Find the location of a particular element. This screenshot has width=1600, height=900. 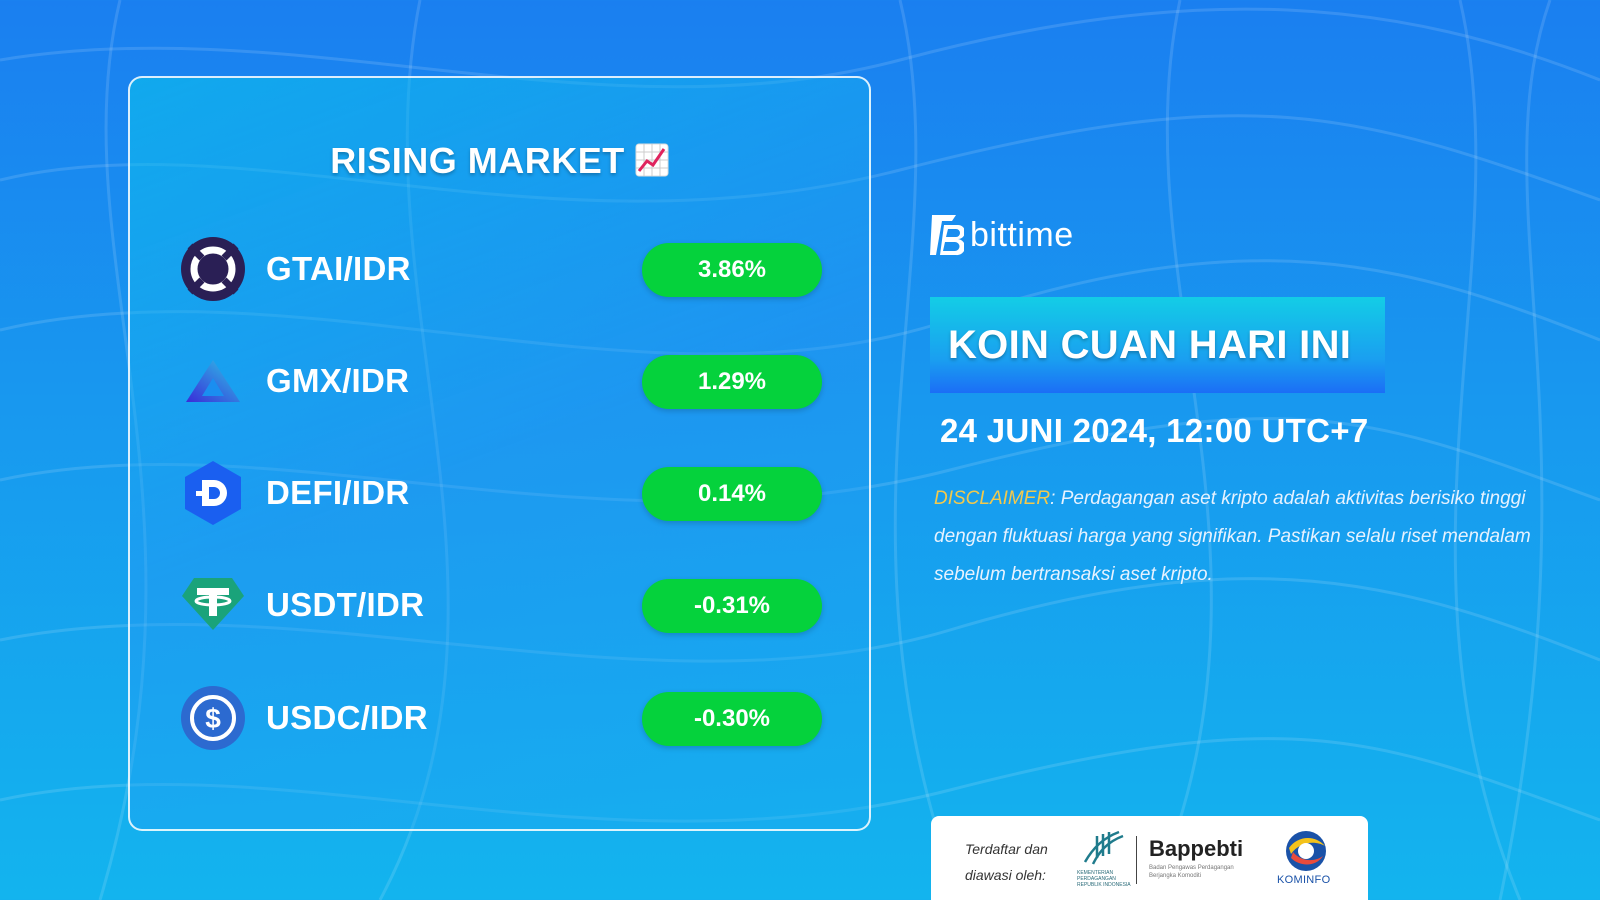

pair-label: GMX/IDR is located at coordinates (338, 380).